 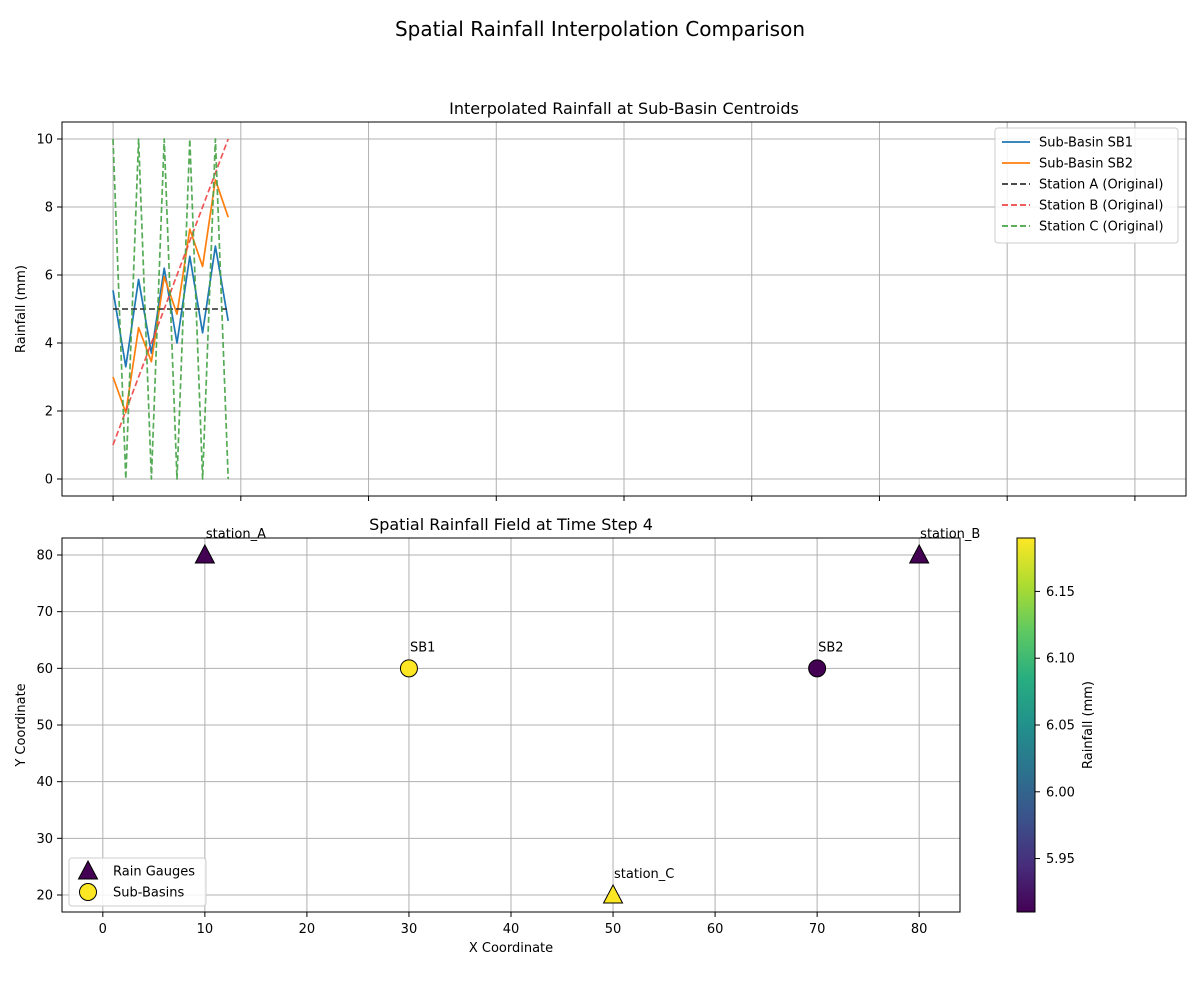 What do you see at coordinates (511, 929) in the screenshot?
I see `bottom-x-tick-label: 40` at bounding box center [511, 929].